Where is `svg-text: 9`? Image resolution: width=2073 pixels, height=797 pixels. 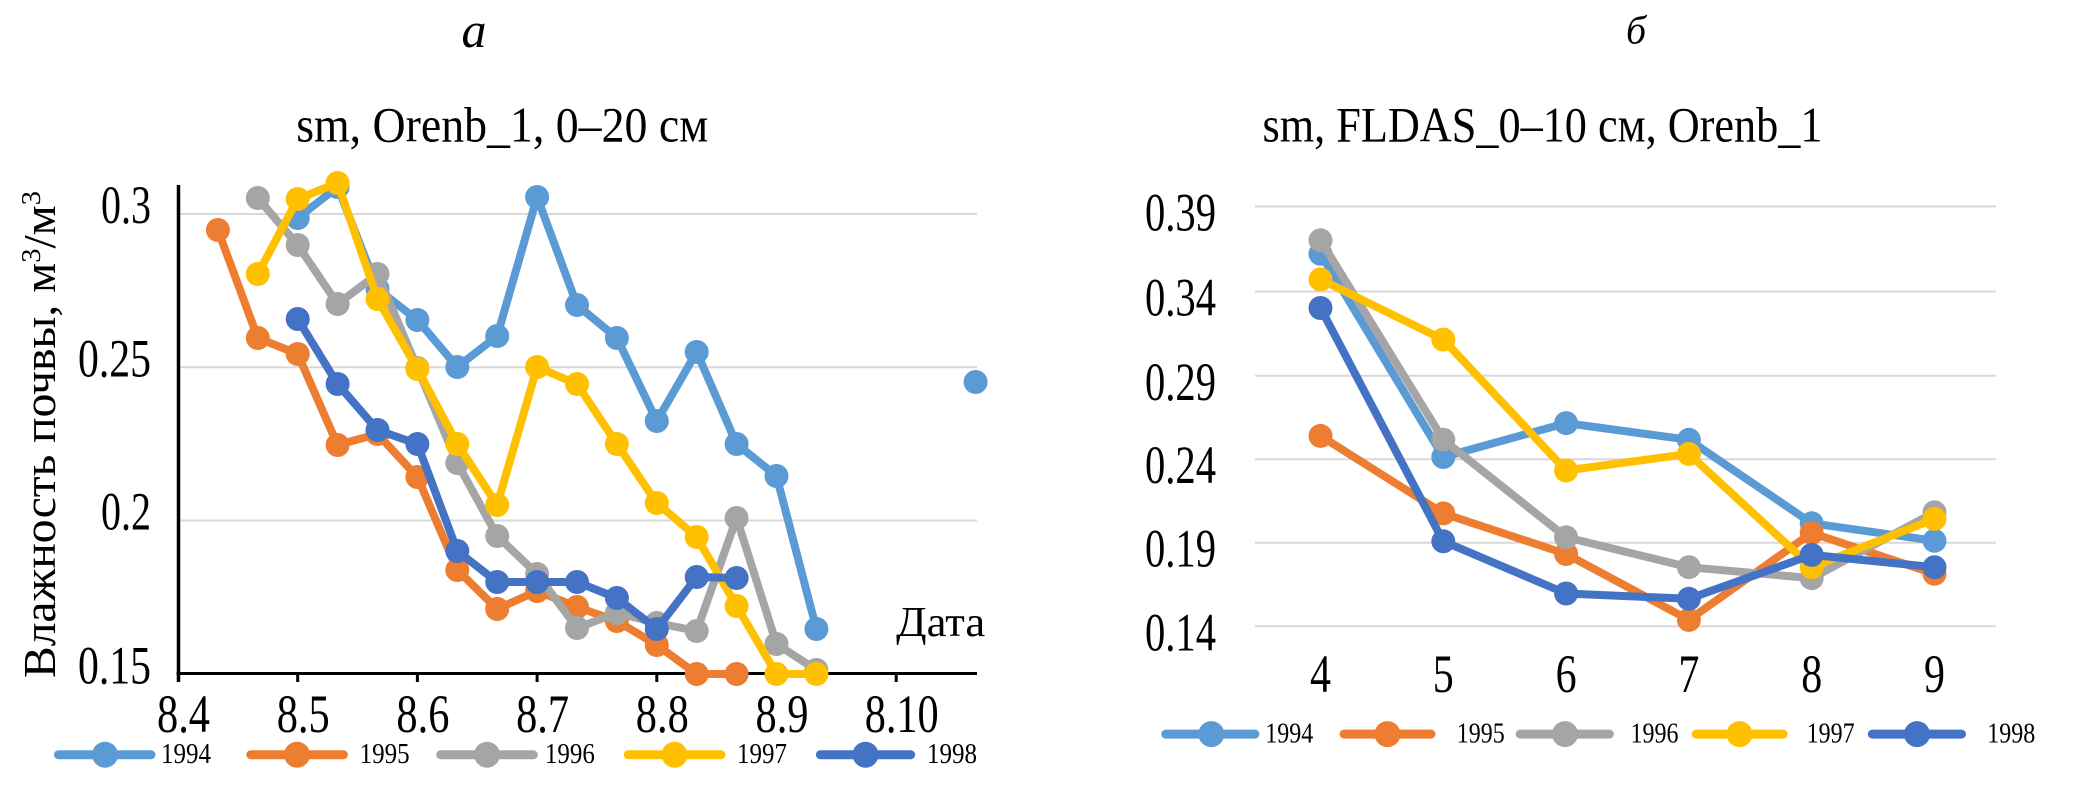 svg-text: 9 is located at coordinates (1934, 674).